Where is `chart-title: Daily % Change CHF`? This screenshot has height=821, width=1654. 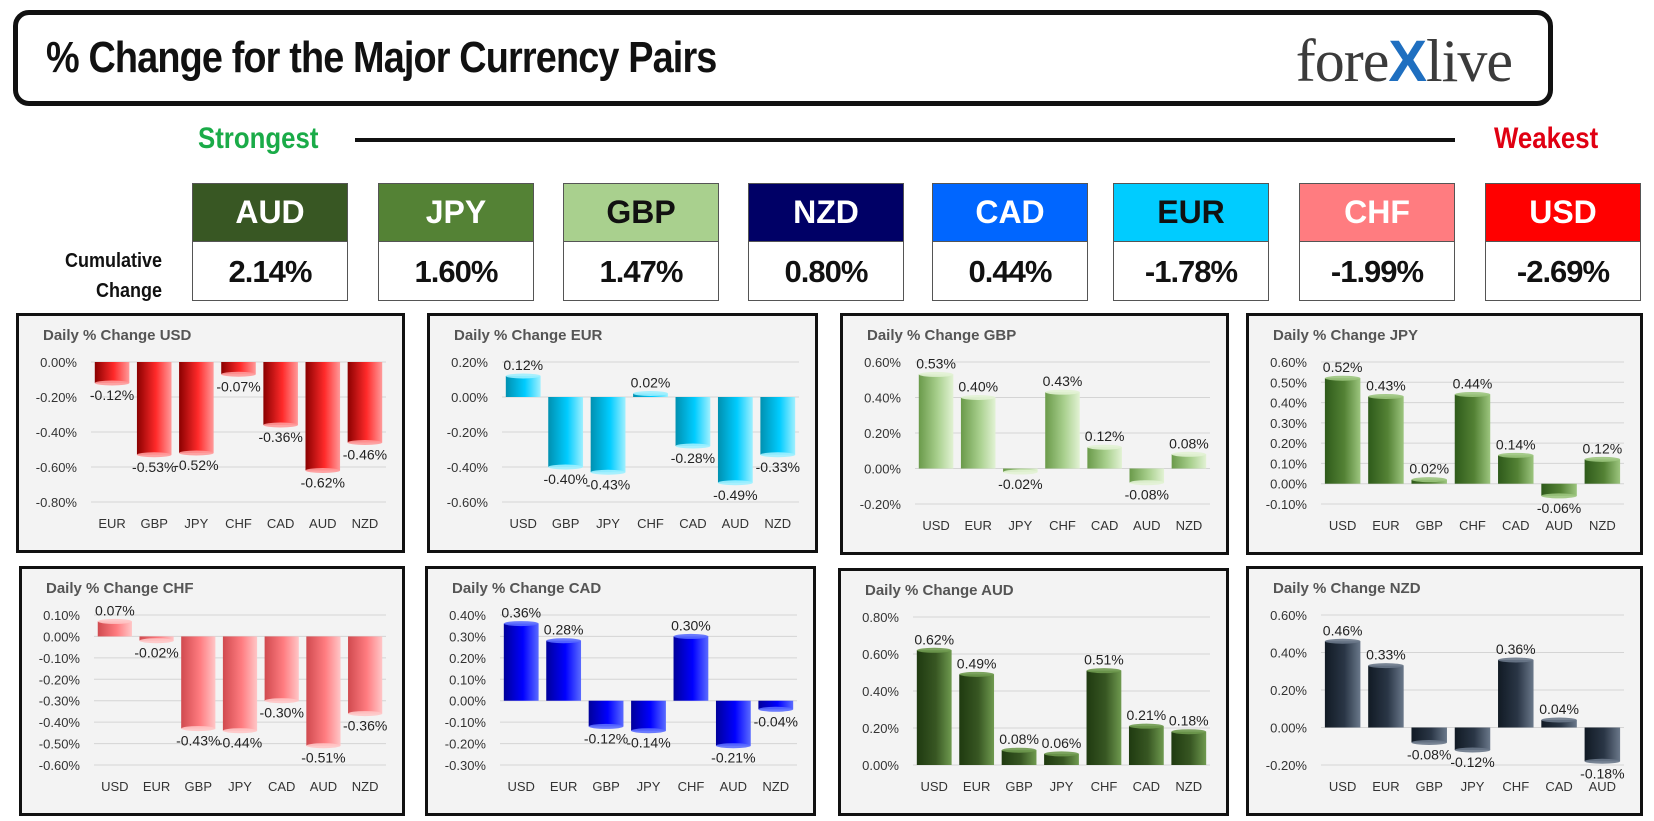 chart-title: Daily % Change CHF is located at coordinates (120, 588).